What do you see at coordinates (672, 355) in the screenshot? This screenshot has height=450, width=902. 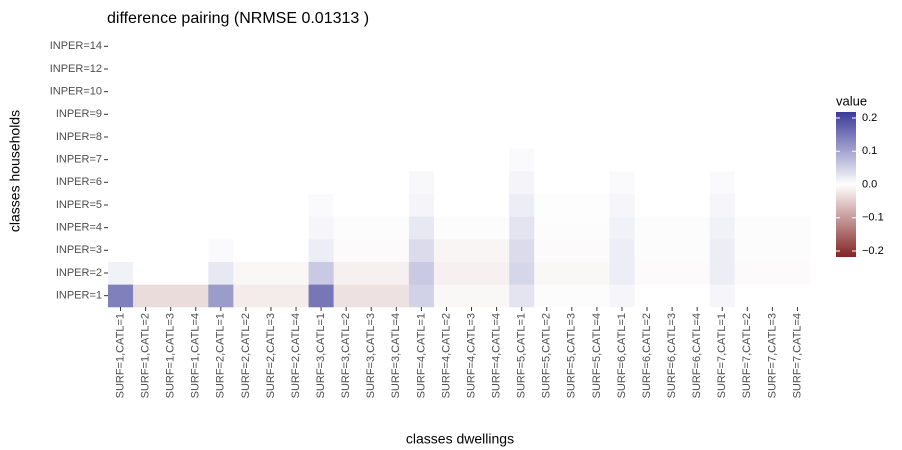 I see `x-tick-label: SURF=6,CATL=3` at bounding box center [672, 355].